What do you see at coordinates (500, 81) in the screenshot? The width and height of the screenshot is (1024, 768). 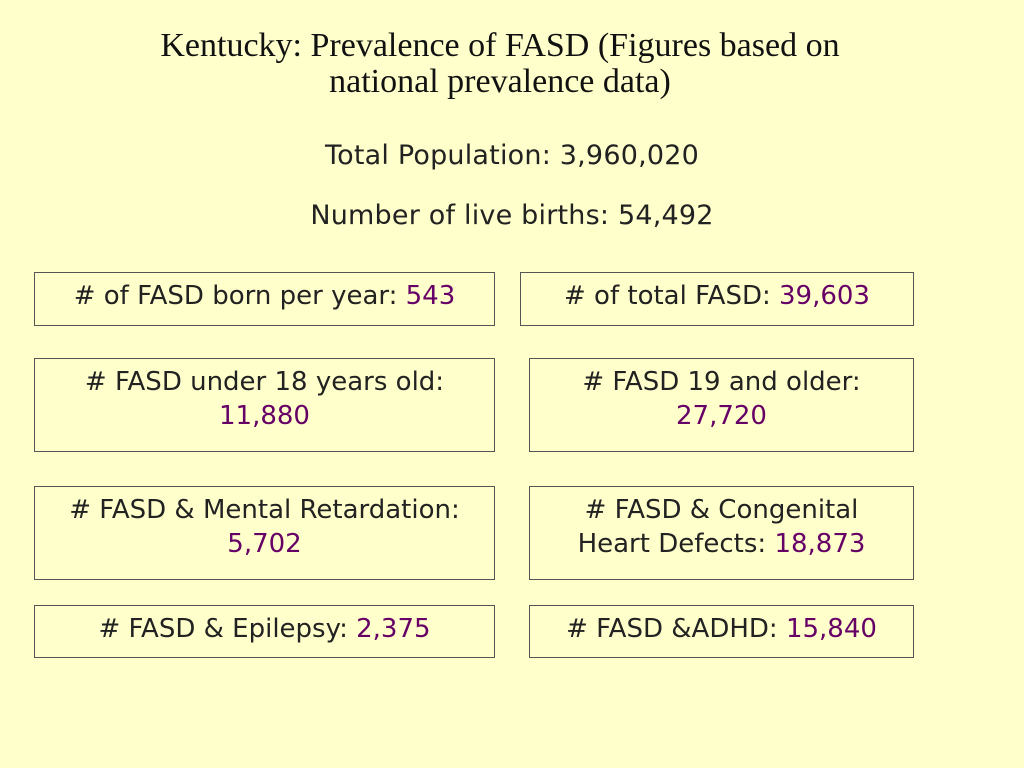 I see `slide-title-line-2: national prevalence data)` at bounding box center [500, 81].